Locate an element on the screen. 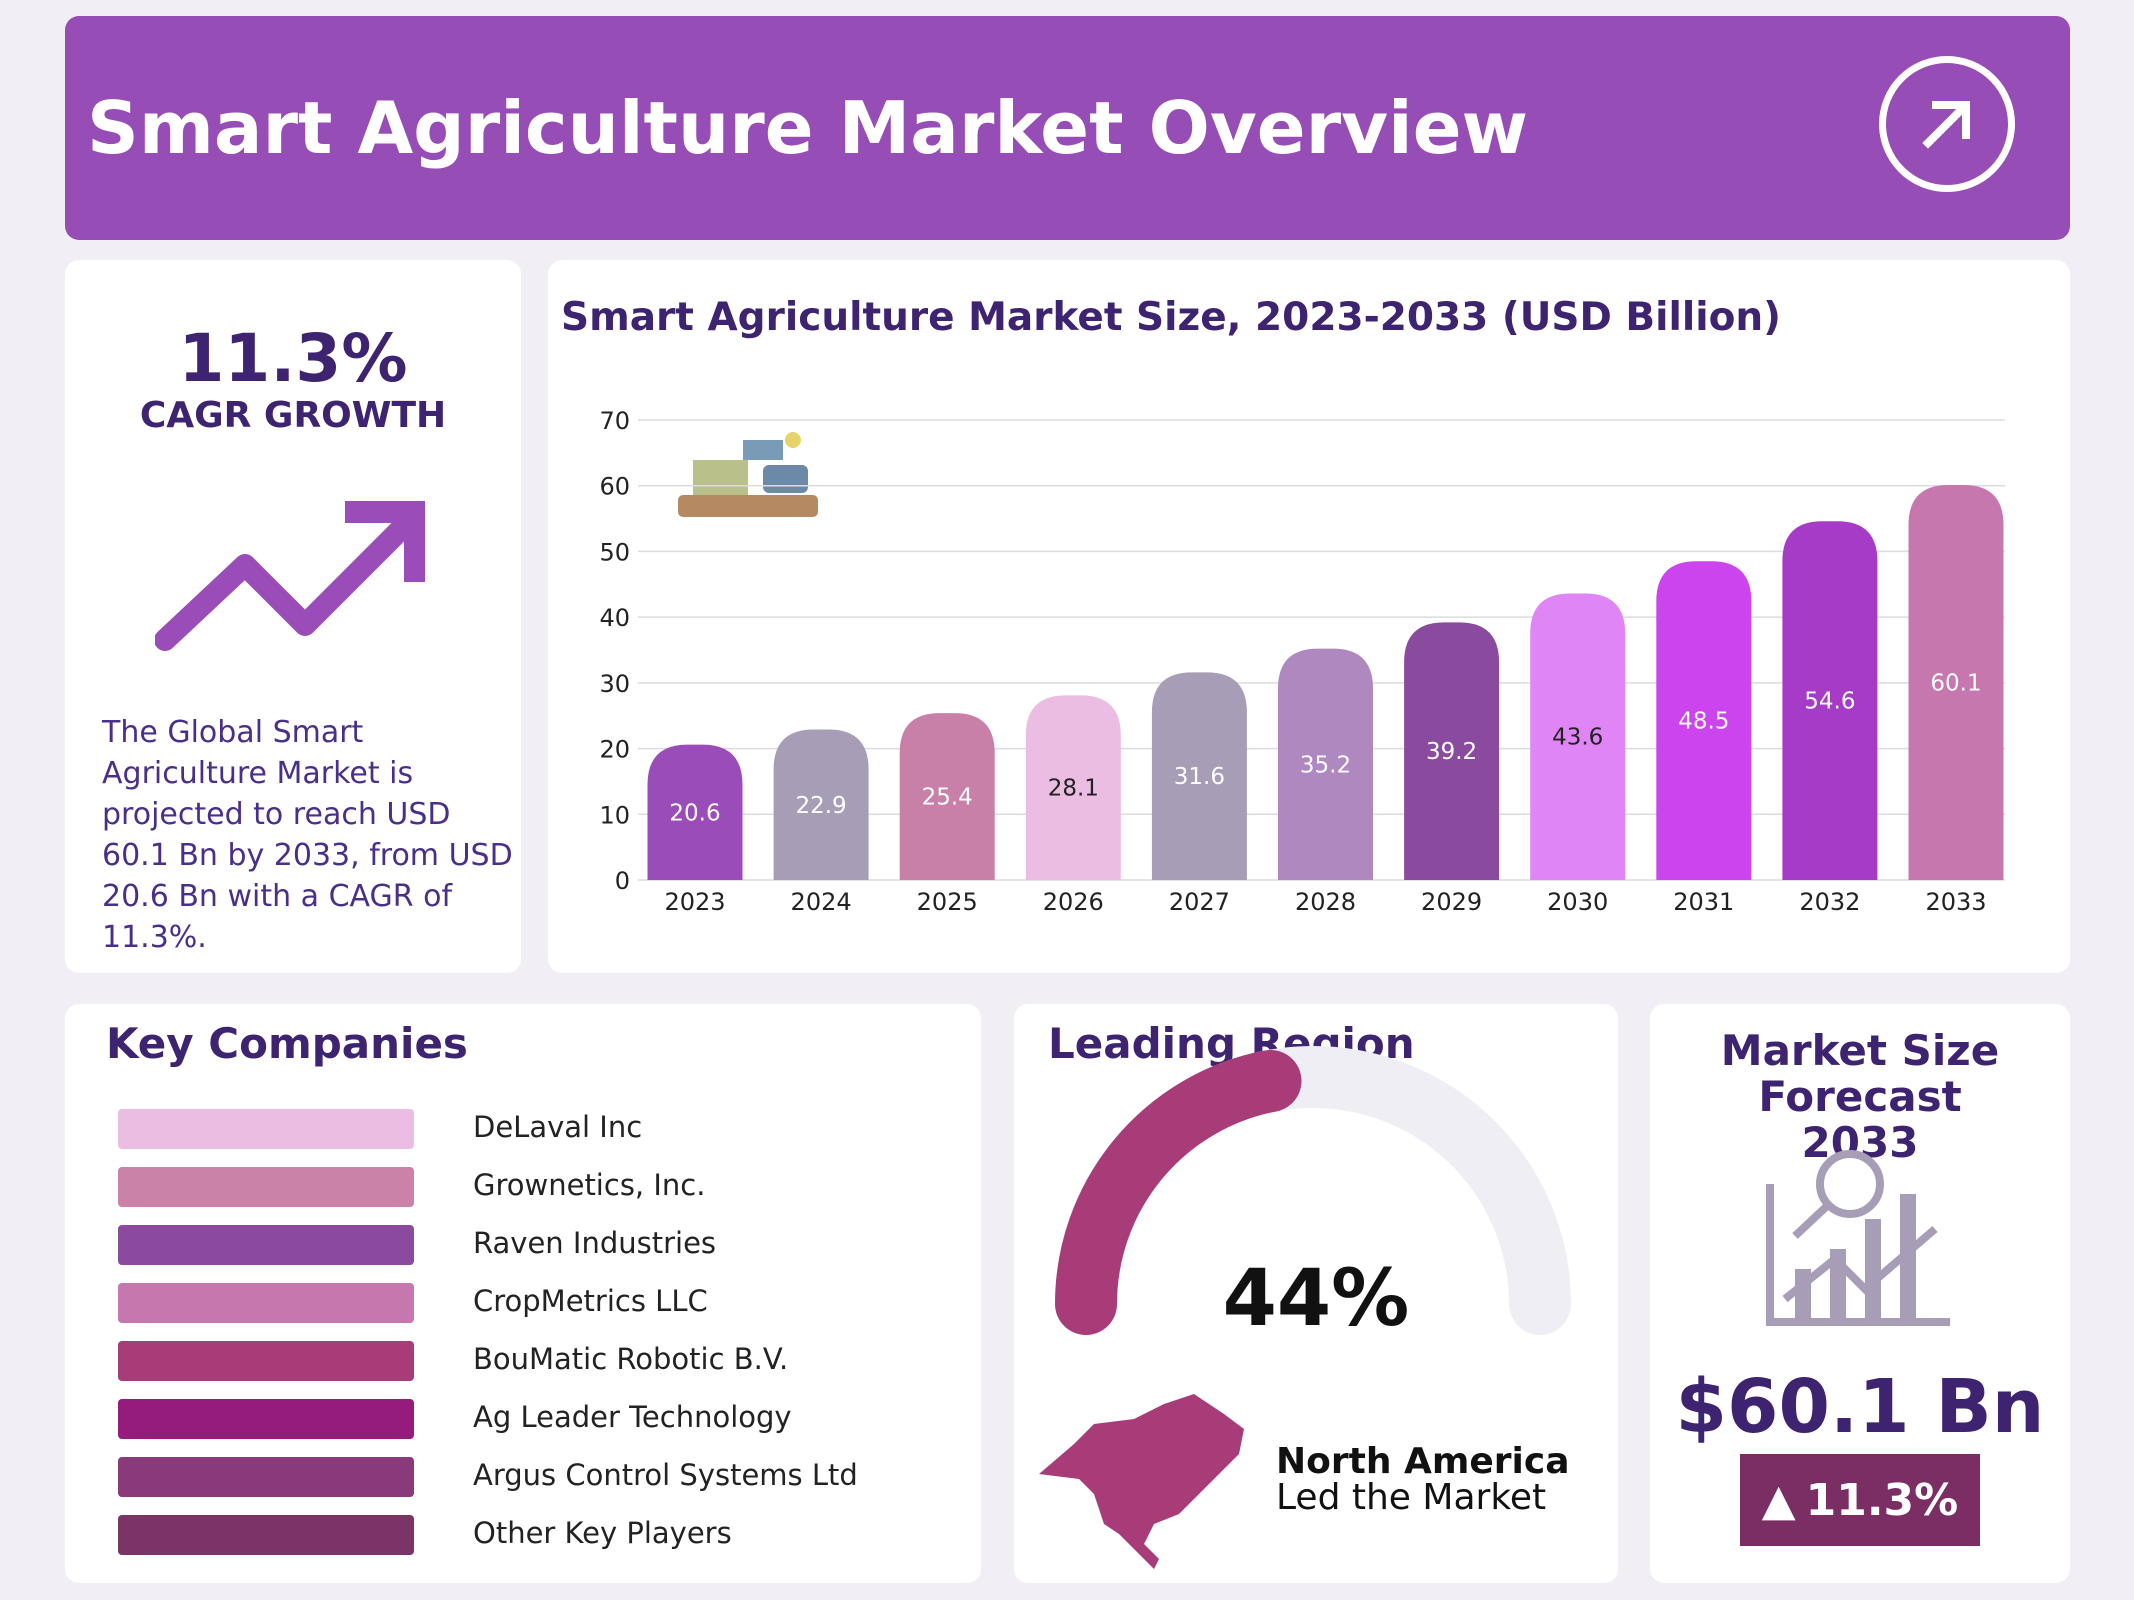  region-name: North America is located at coordinates (1423, 1461).